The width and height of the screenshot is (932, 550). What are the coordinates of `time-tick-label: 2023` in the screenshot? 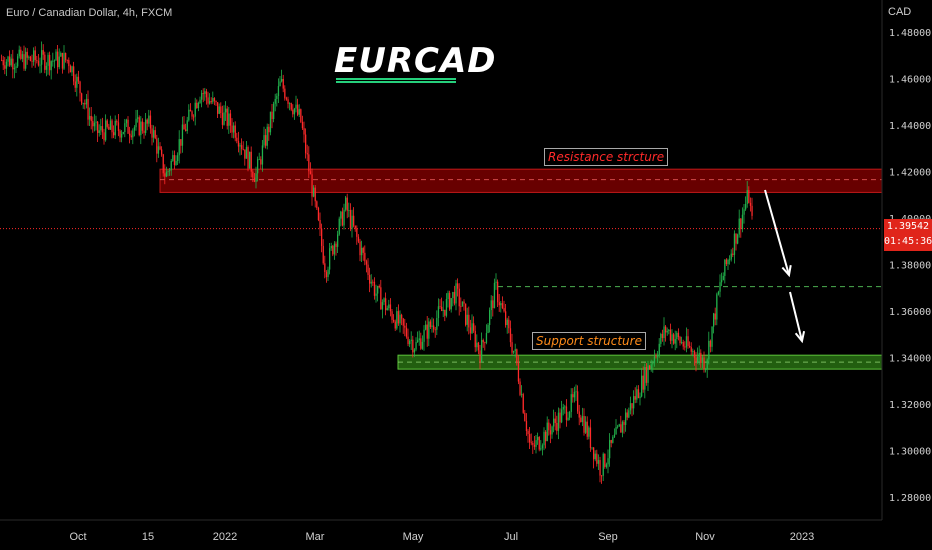 It's located at (802, 537).